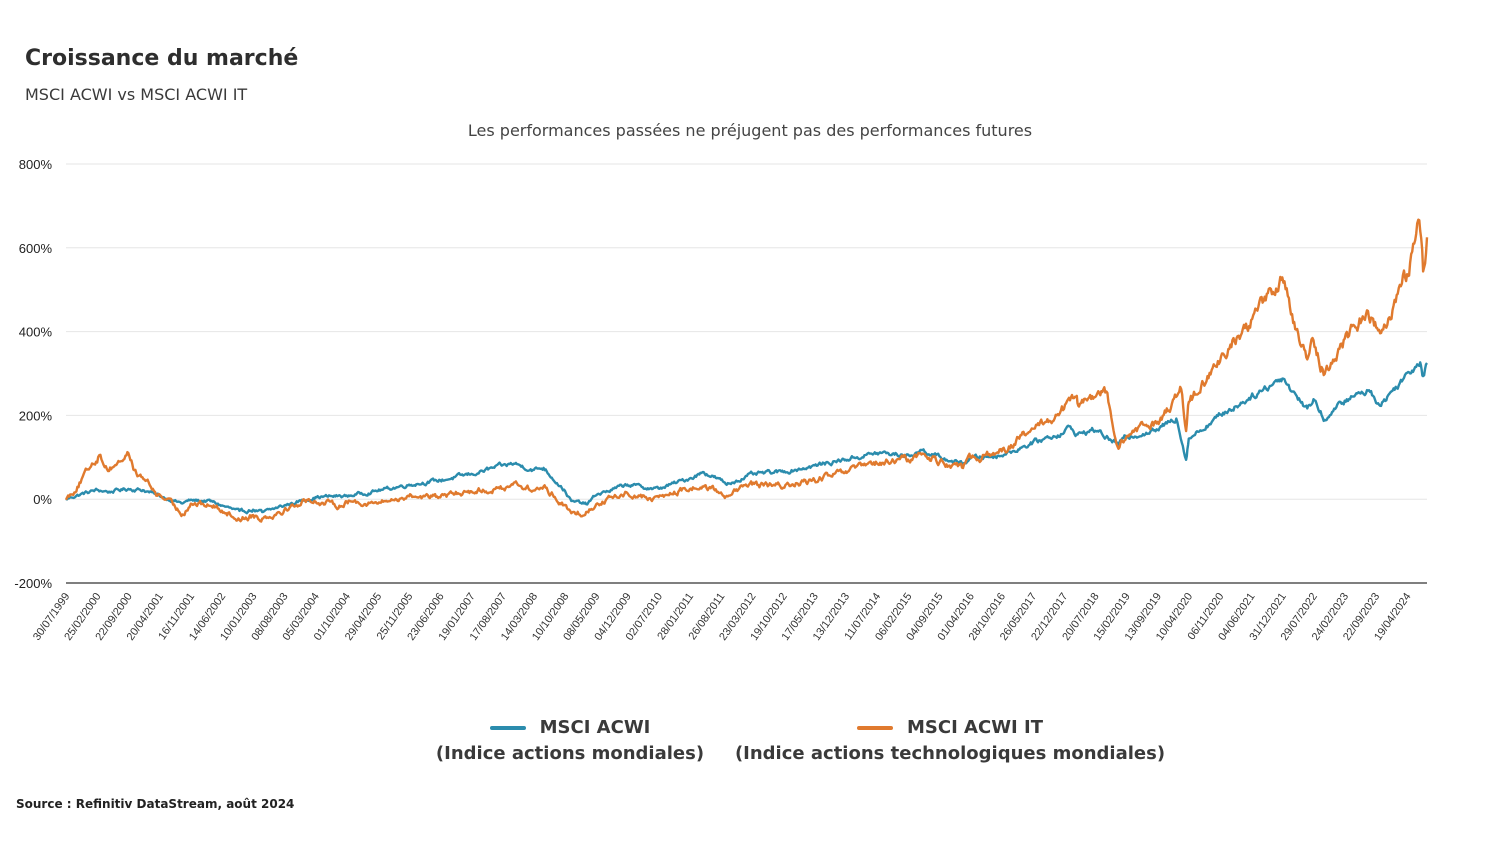 This screenshot has height=843, width=1500. Describe the element at coordinates (36, 164) in the screenshot. I see `y-tick-label: 800%` at that location.